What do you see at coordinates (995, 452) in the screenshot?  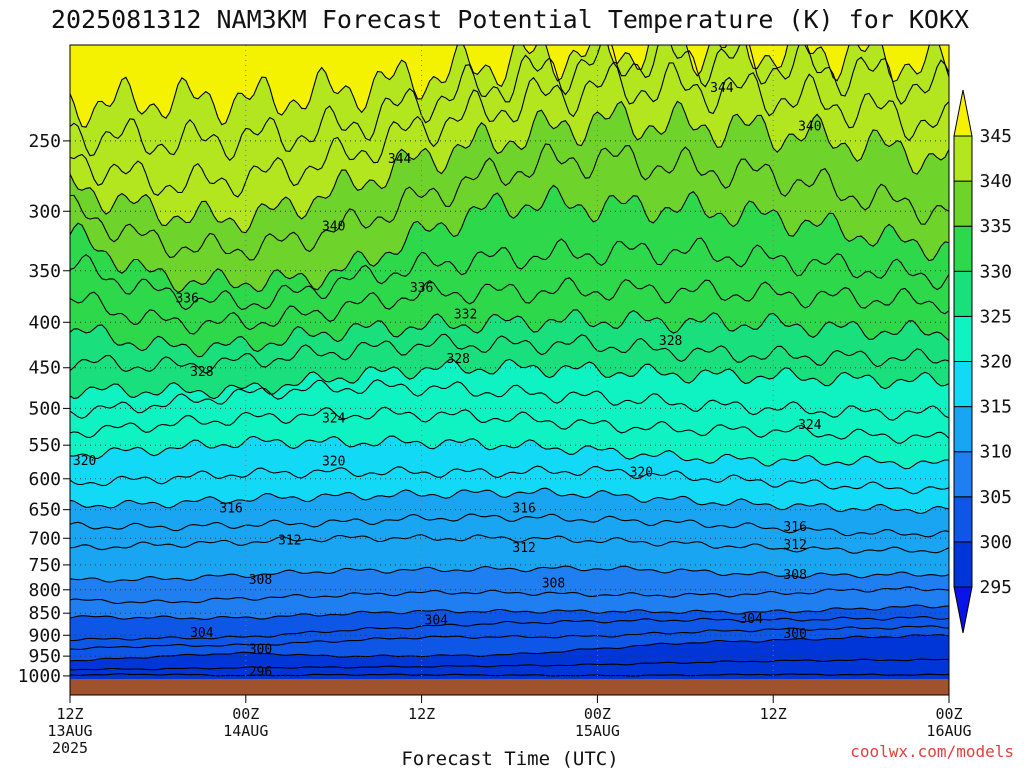 I see `colorbar-label: 310` at bounding box center [995, 452].